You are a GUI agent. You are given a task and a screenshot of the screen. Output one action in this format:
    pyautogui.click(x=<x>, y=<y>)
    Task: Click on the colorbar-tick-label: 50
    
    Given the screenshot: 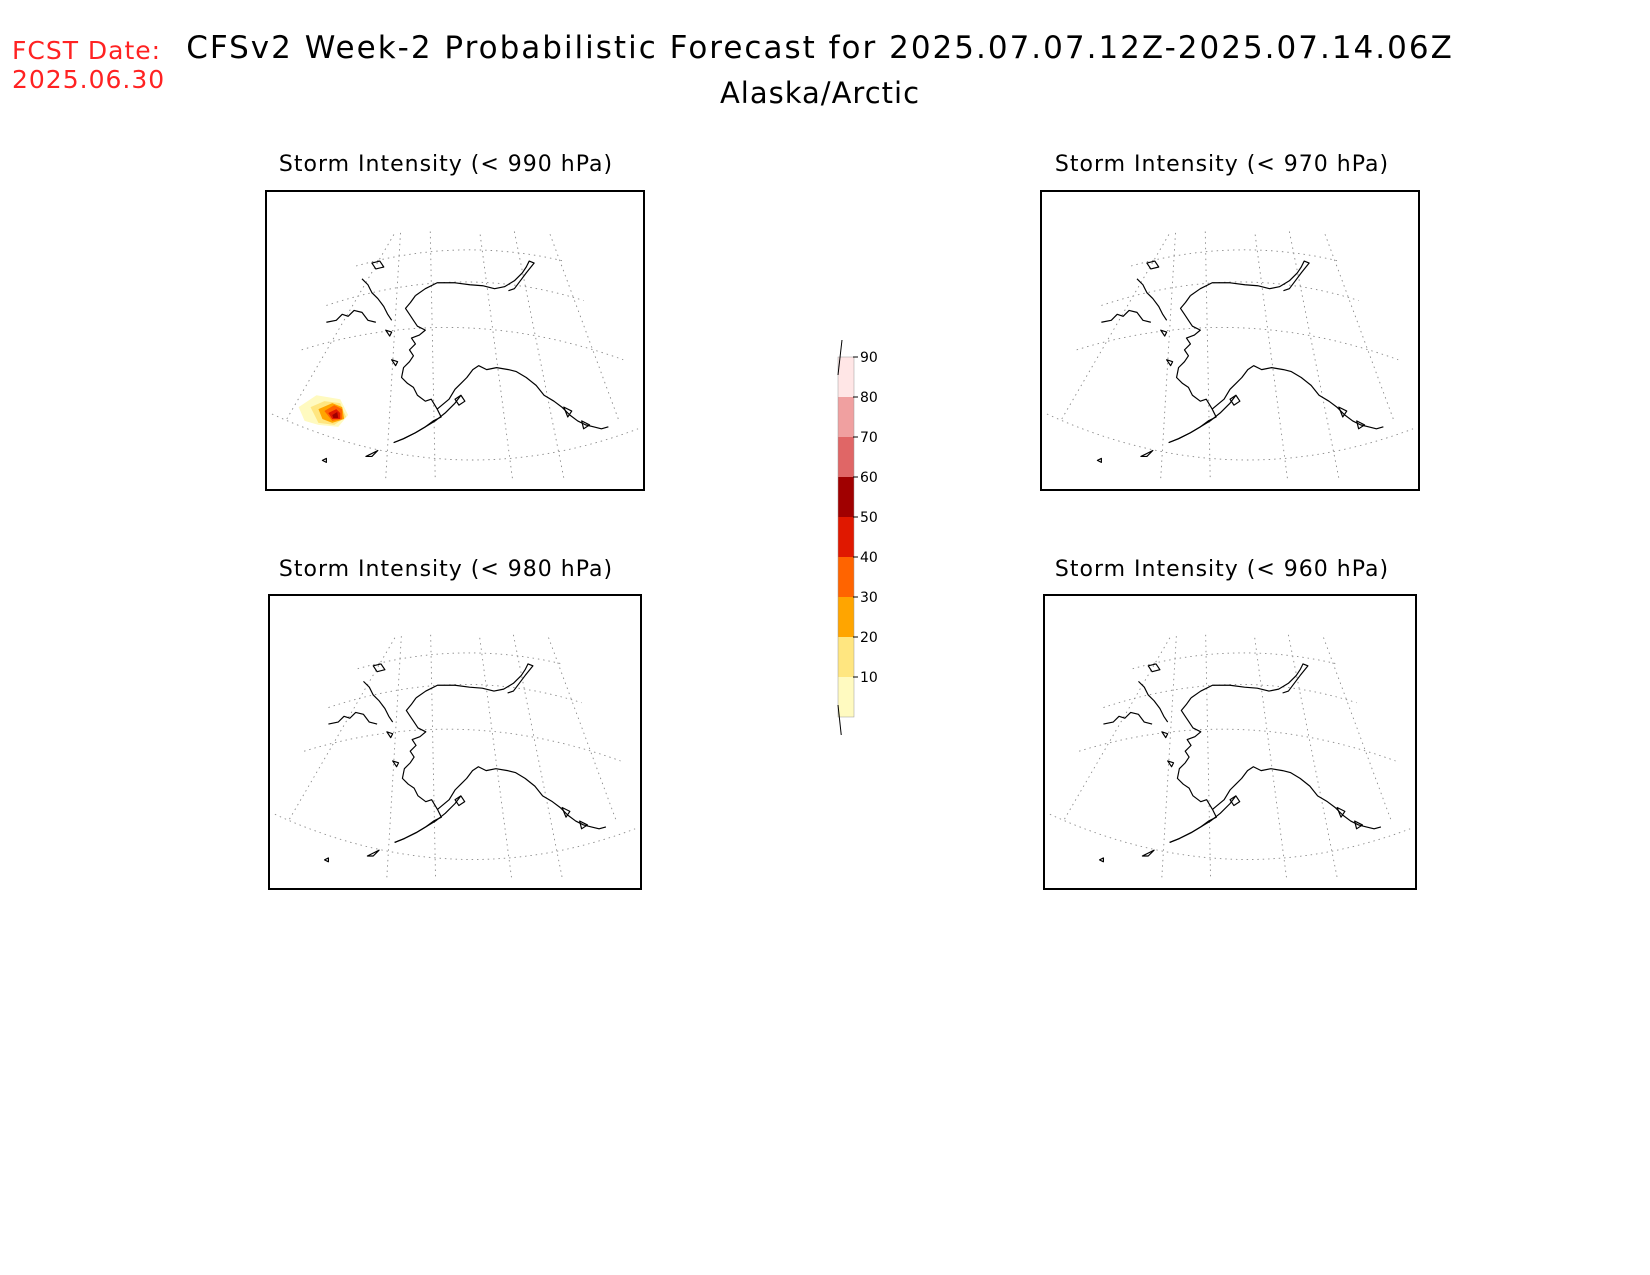 What is the action you would take?
    pyautogui.click(x=869, y=518)
    